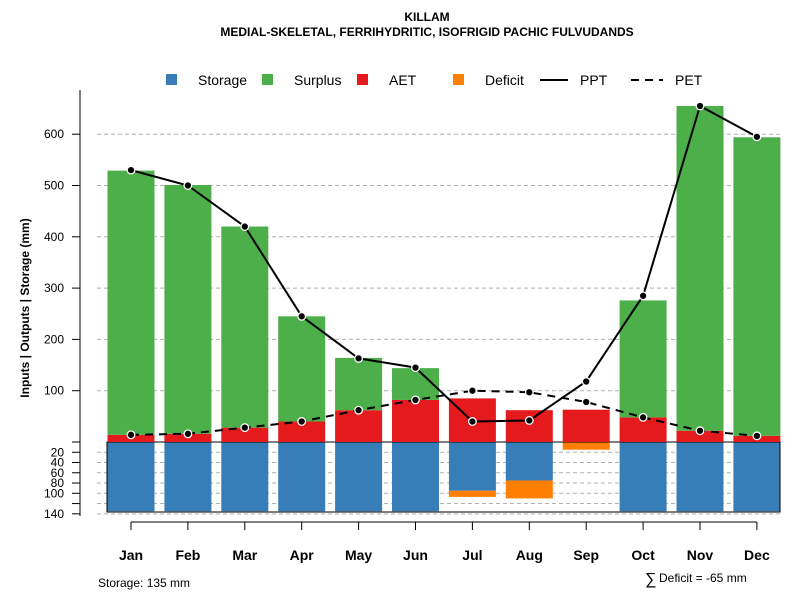 The image size is (800, 600). What do you see at coordinates (415, 555) in the screenshot?
I see `x-tick-label: Jun` at bounding box center [415, 555].